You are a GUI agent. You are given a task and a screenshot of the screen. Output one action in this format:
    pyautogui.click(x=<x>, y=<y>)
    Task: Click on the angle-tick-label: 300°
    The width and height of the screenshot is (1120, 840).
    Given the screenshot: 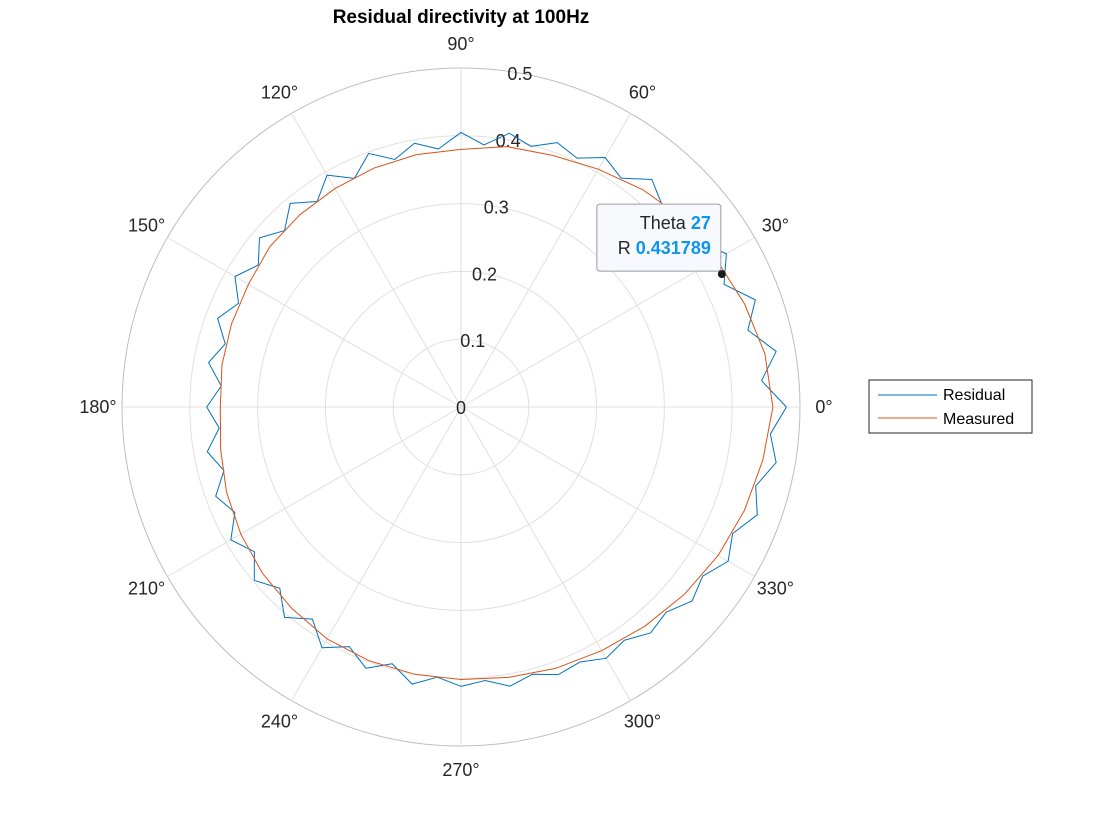 What is the action you would take?
    pyautogui.click(x=642, y=721)
    